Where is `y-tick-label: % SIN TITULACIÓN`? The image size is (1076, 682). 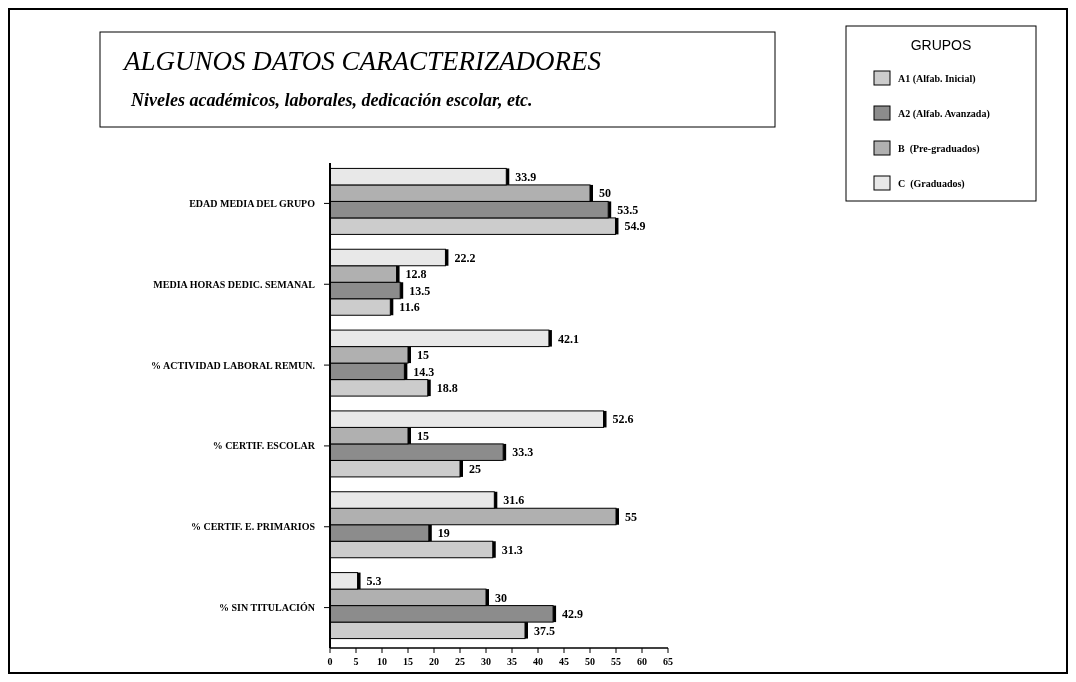 y-tick-label: % SIN TITULACIÓN is located at coordinates (267, 608).